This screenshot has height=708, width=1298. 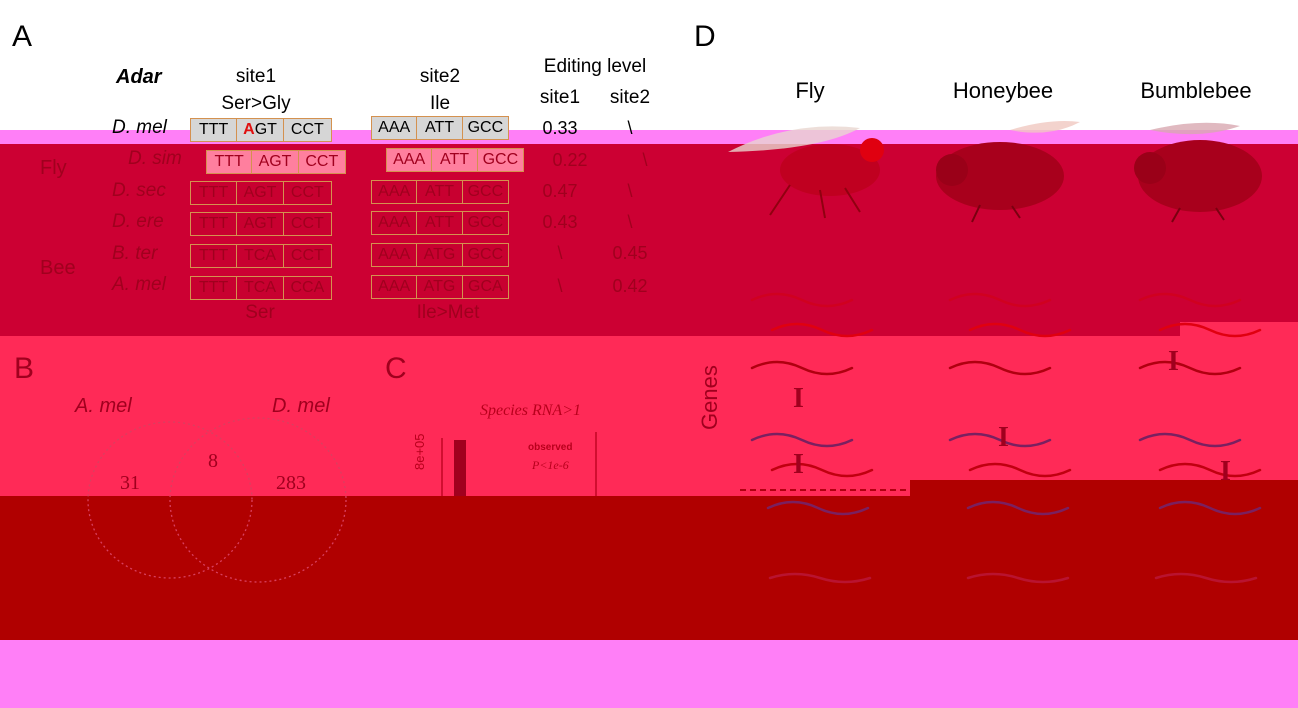 What do you see at coordinates (560, 97) in the screenshot?
I see `level-col-site1: site1` at bounding box center [560, 97].